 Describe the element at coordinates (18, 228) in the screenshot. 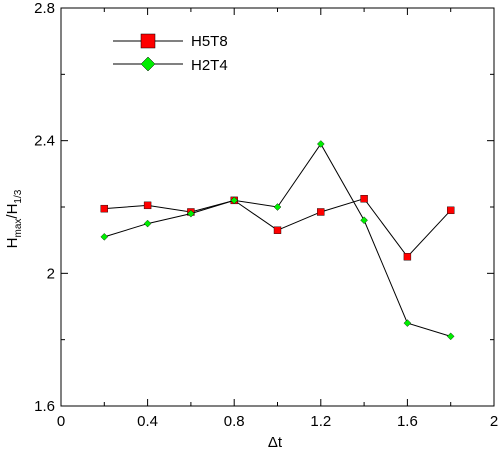

I see `y-axis-label-sub1: max` at that location.